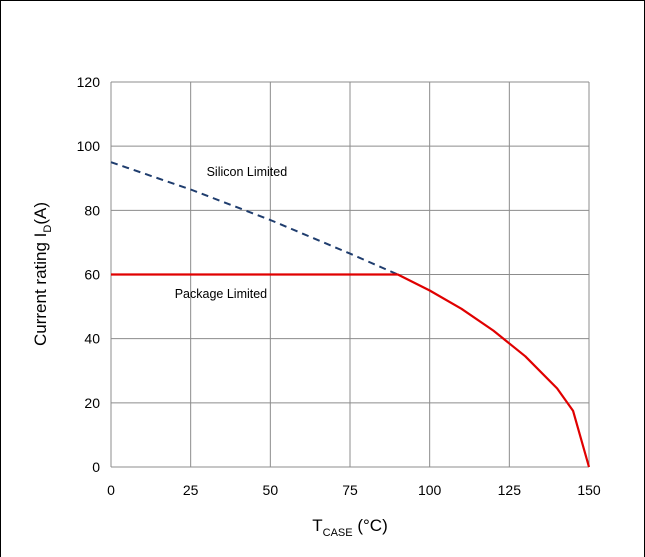 This screenshot has height=557, width=645. I want to click on x-axis-title-sub: CASE, so click(338, 533).